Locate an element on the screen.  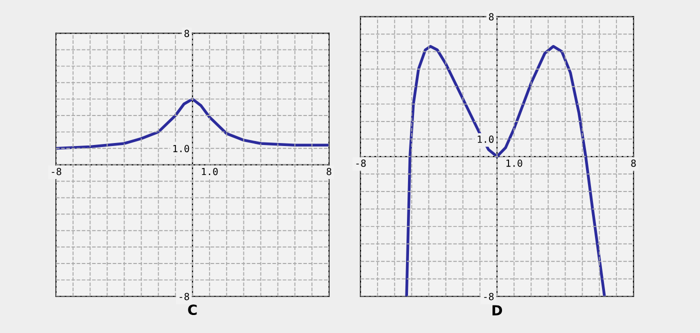
text: C is located at coordinates (192, 310).